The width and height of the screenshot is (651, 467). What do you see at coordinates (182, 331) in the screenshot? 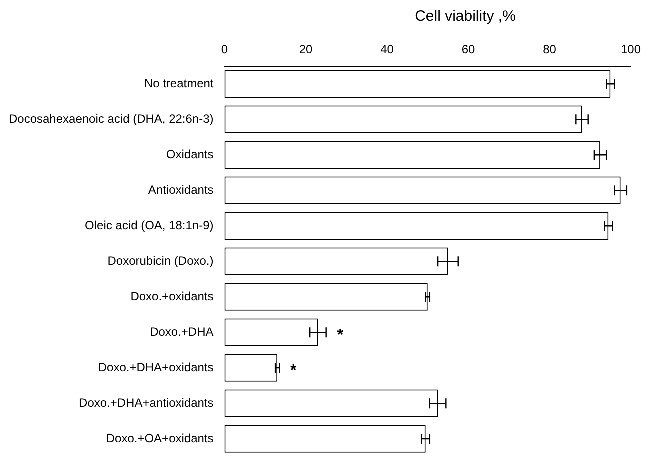
I see `y-tick-label: Doxo.+DHA` at bounding box center [182, 331].